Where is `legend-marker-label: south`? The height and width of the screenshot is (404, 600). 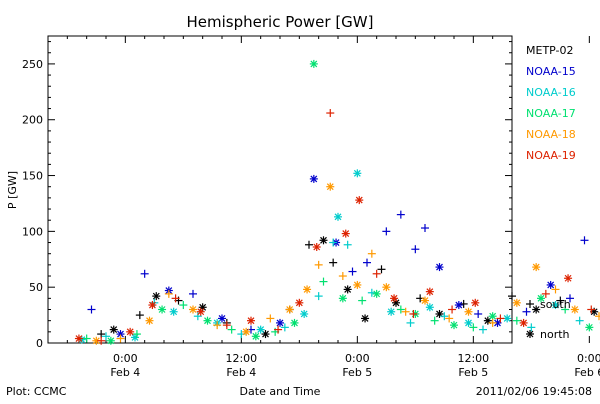 legend-marker-label: south is located at coordinates (555, 304).